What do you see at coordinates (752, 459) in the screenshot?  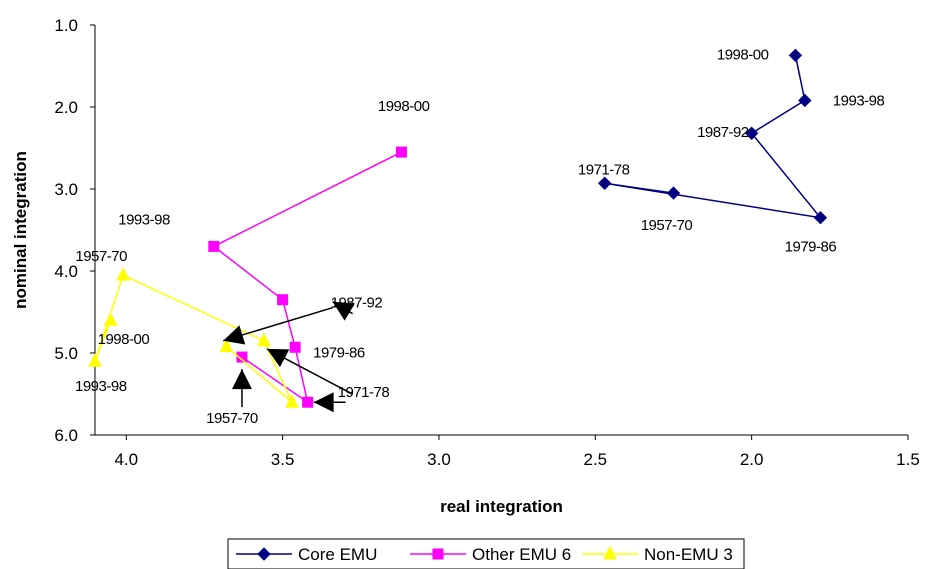 I see `x-tick-label: 2.0` at bounding box center [752, 459].